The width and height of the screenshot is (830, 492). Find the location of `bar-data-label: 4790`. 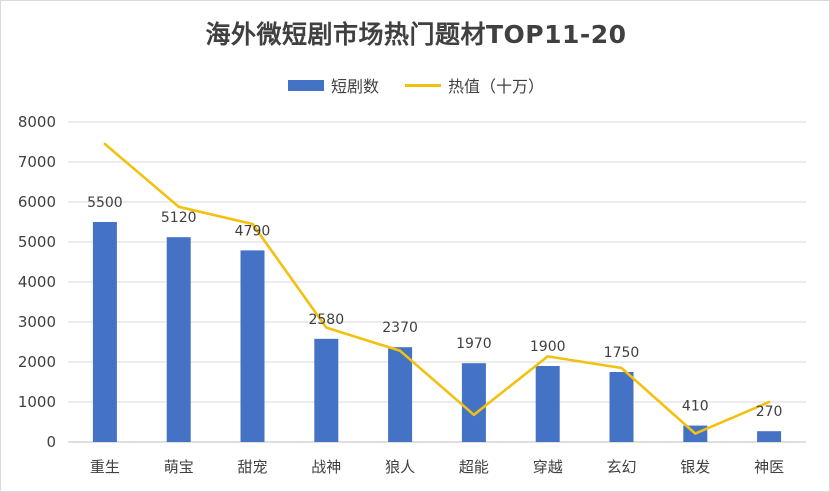

bar-data-label: 4790 is located at coordinates (253, 231).